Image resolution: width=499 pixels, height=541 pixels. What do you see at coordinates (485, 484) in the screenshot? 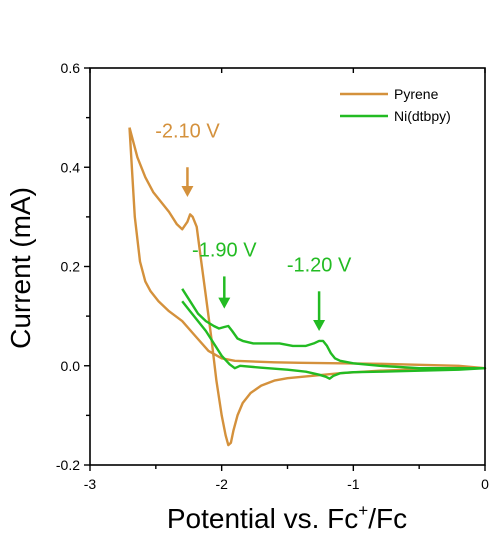
I see `x-tick-label: 0` at bounding box center [485, 484].